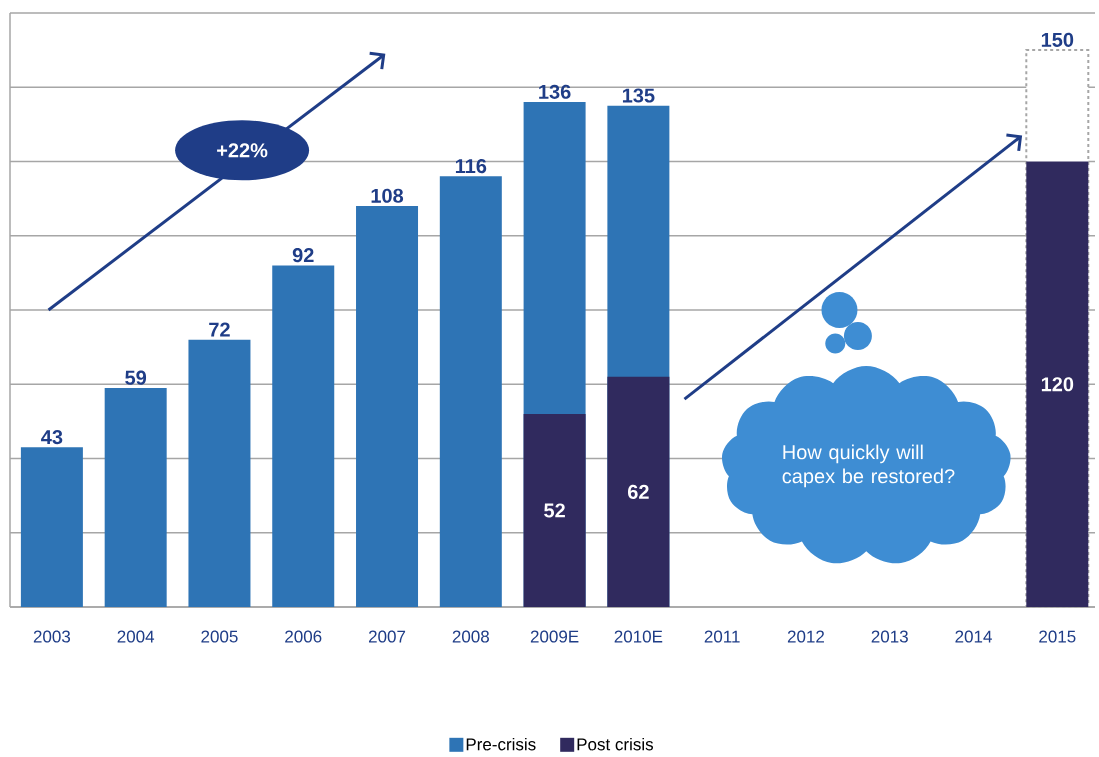 Image resolution: width=1099 pixels, height=757 pixels. I want to click on x-tick-label: 2008, so click(470, 636).